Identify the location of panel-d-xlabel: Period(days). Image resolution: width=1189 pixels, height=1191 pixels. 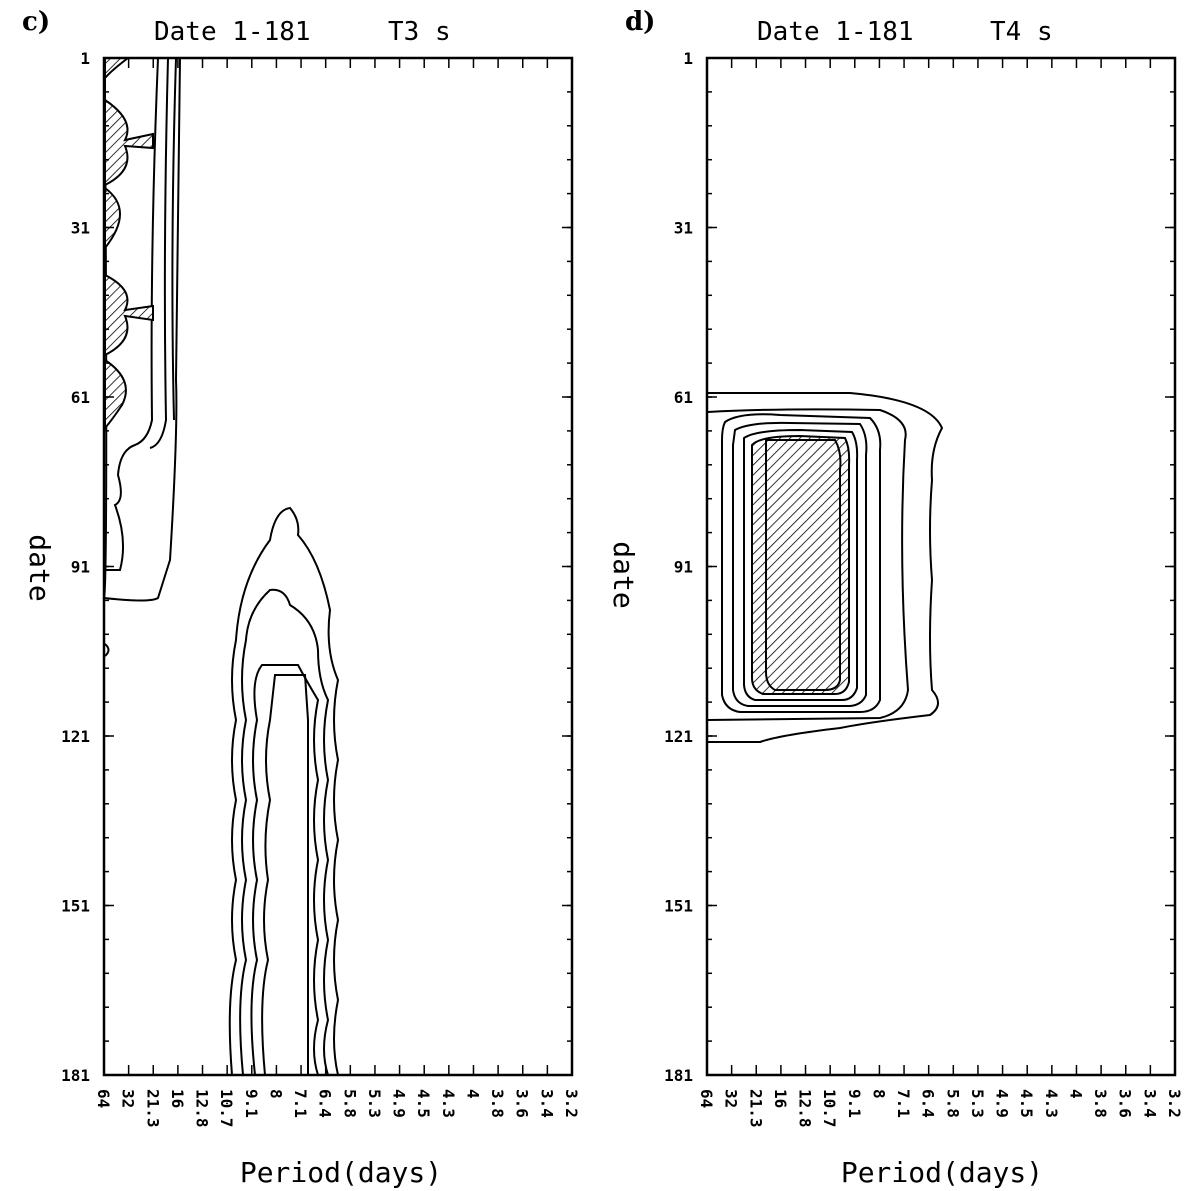
(942, 1172).